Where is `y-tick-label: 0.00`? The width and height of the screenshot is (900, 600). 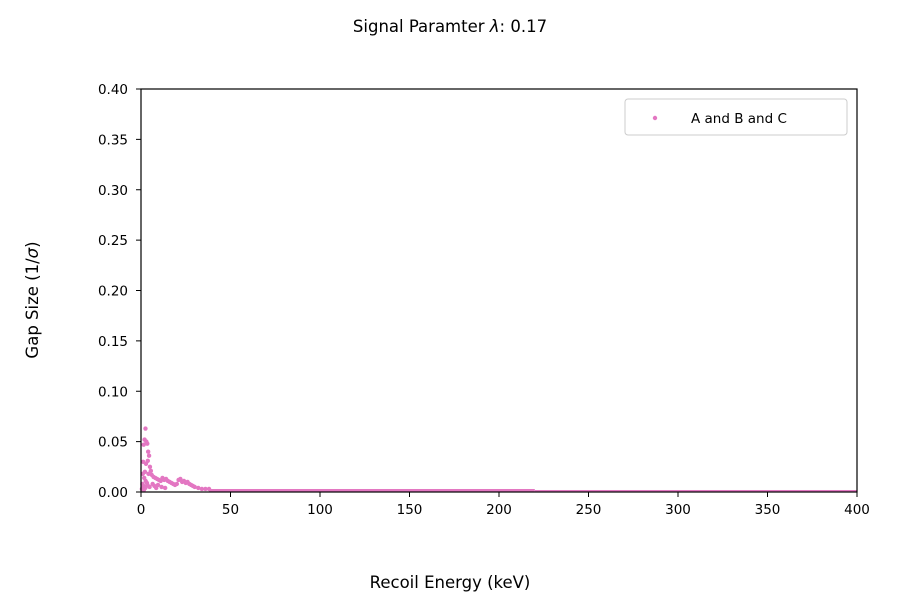 y-tick-label: 0.00 is located at coordinates (113, 493).